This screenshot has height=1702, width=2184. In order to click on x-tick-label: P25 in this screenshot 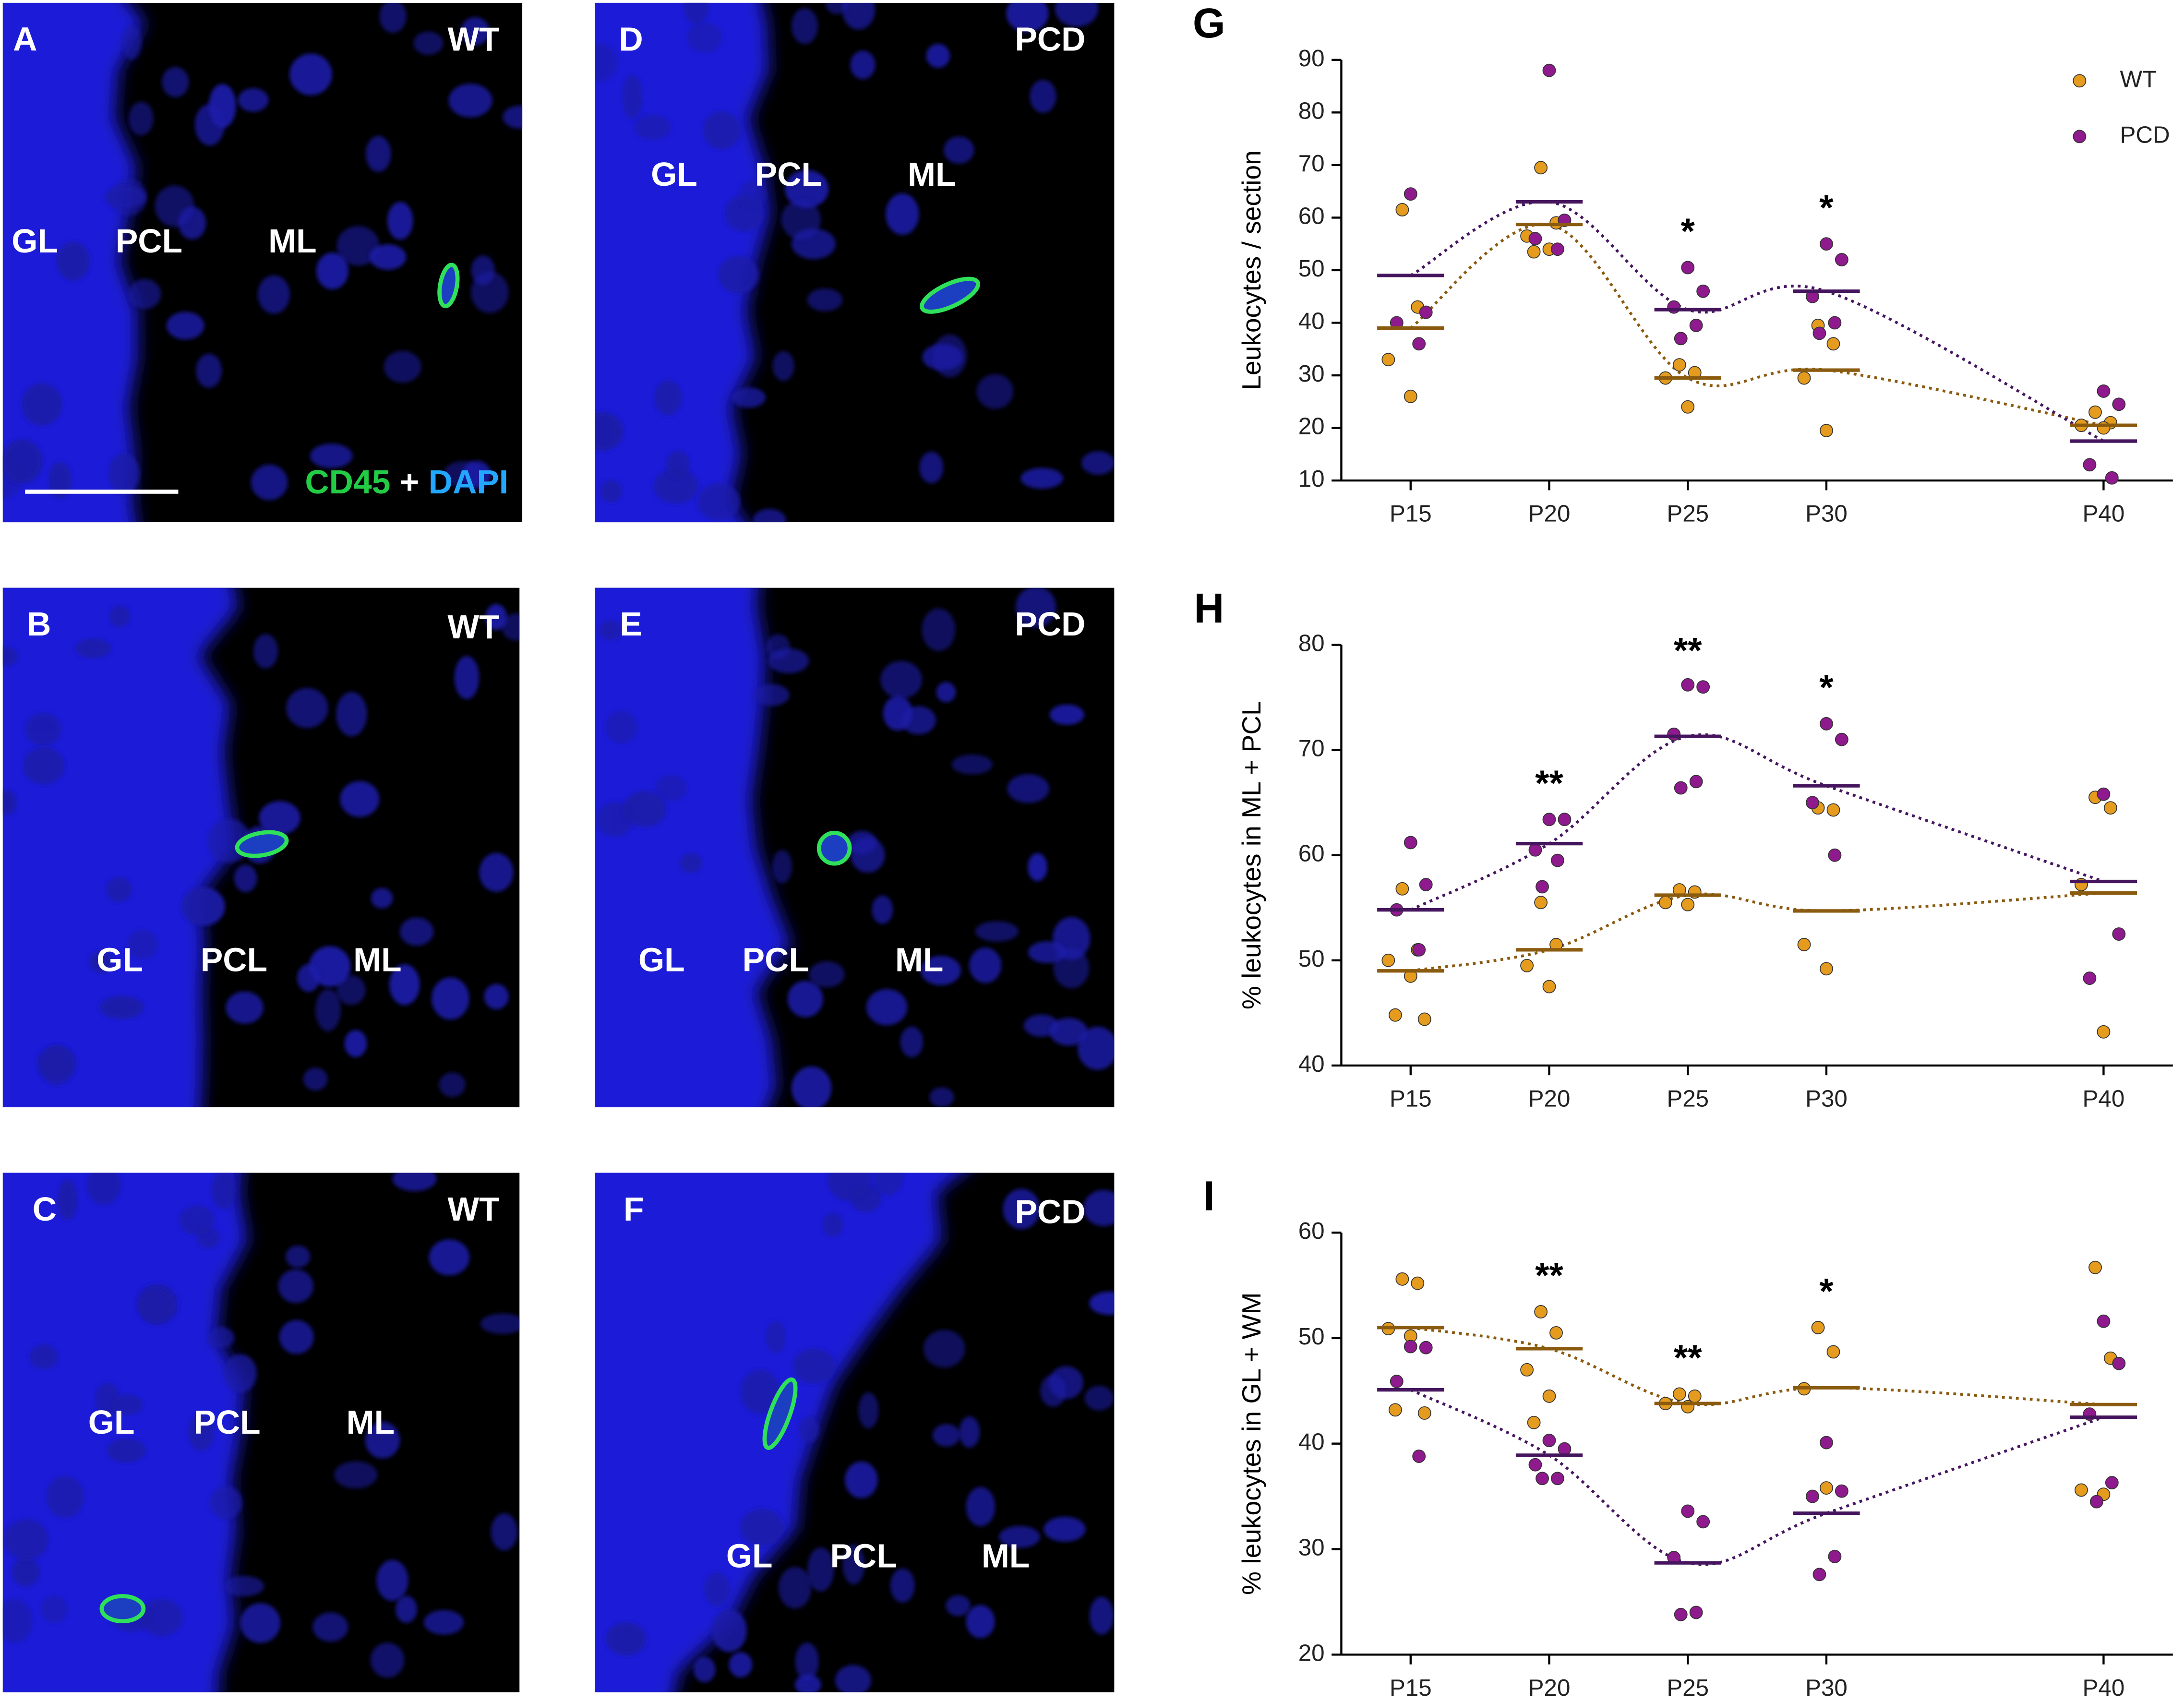, I will do `click(1688, 1688)`.